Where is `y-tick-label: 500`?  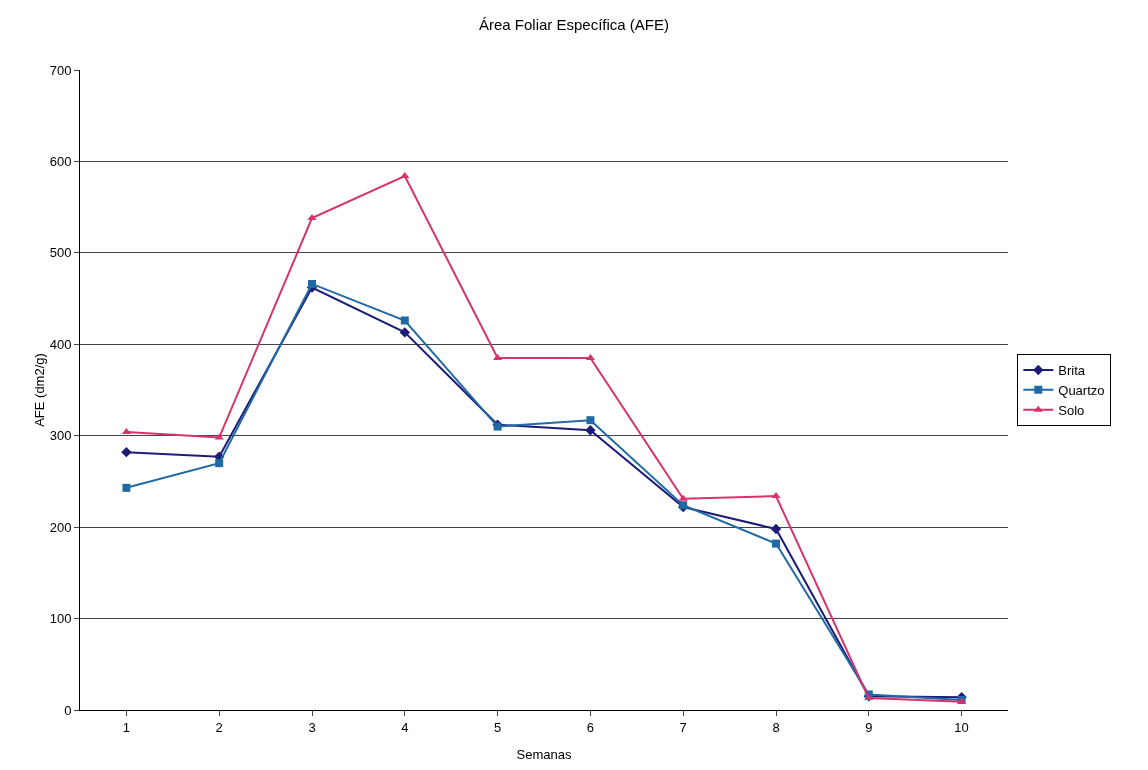 y-tick-label: 500 is located at coordinates (60, 253).